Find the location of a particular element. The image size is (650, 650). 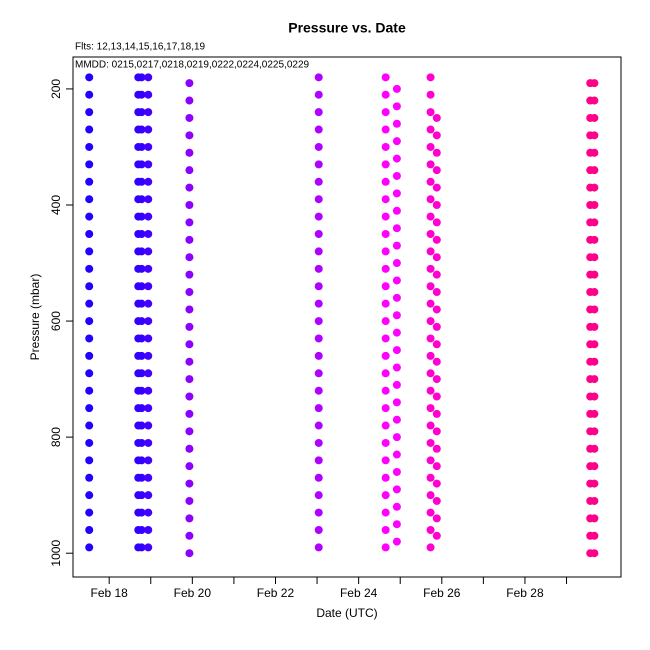

x-tick-label: Feb 28 is located at coordinates (525, 593).